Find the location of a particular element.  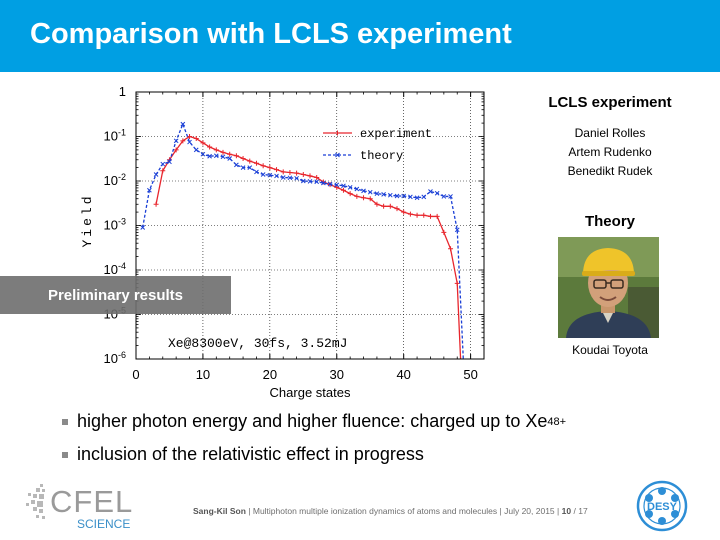

cfel-logo-text: CFEL is located at coordinates (91, 501).